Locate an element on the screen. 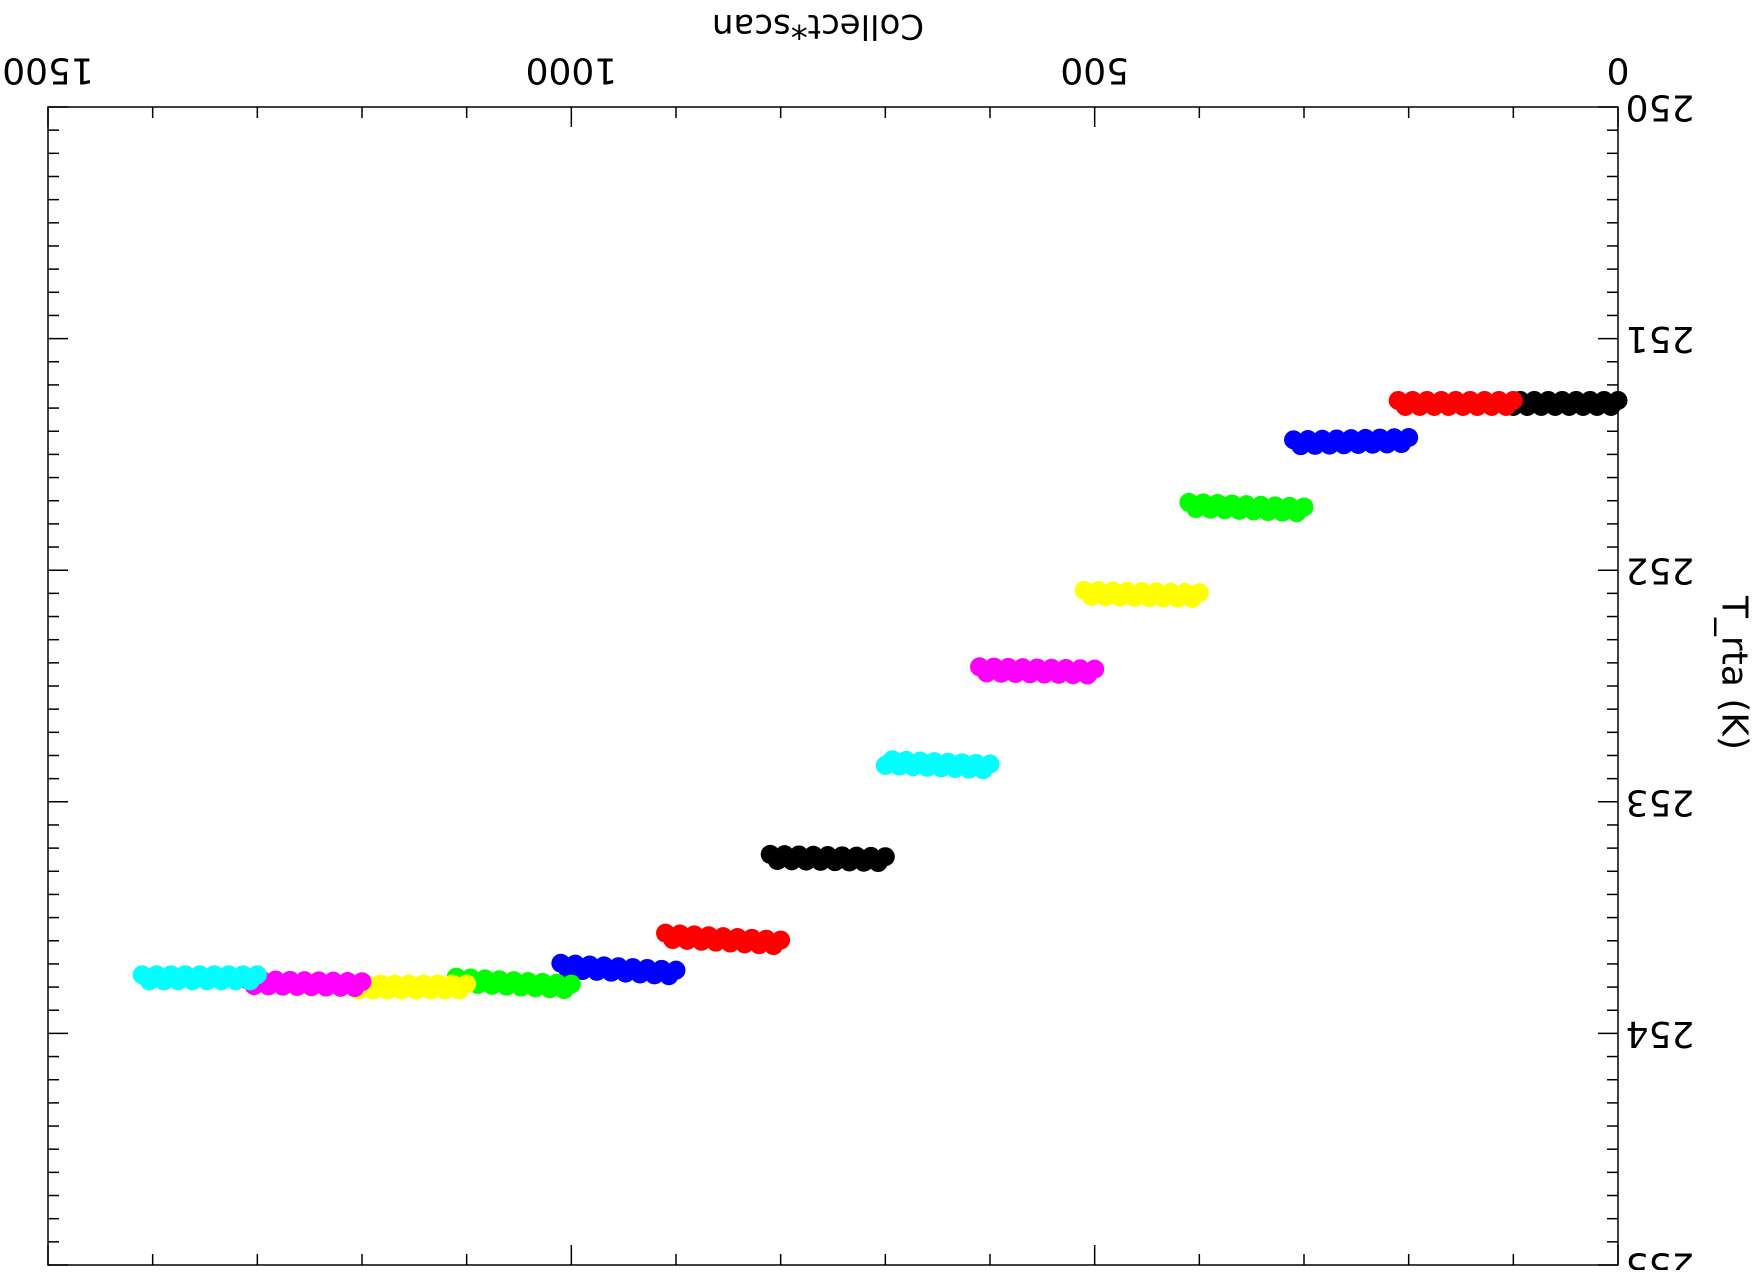 Image resolution: width=1754 pixels, height=1275 pixels. y-tick-label: 250 is located at coordinates (1660, 107).